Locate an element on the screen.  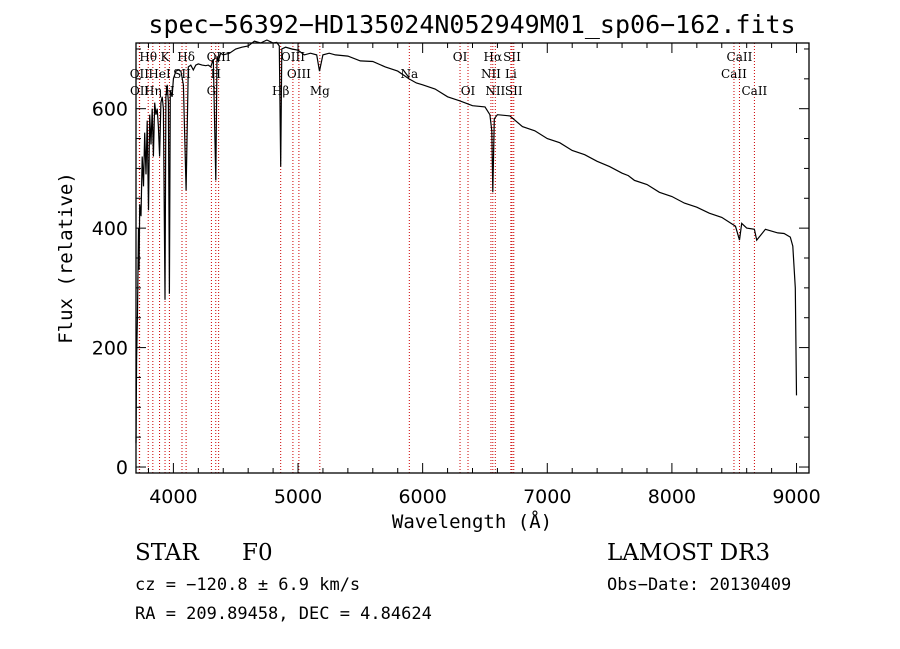
object-class: STAR is located at coordinates (167, 553).